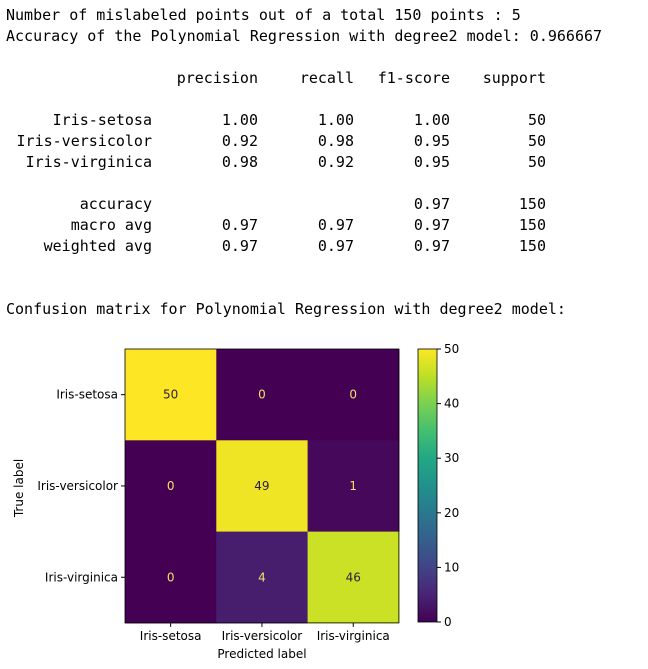  Describe the element at coordinates (217, 78) in the screenshot. I see `report-header: precision` at that location.